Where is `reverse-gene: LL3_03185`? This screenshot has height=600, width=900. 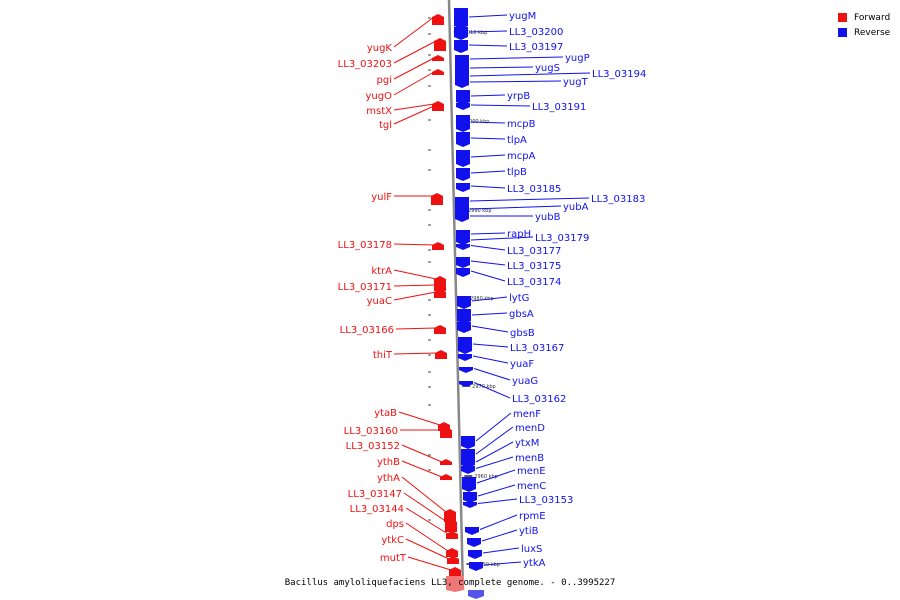
reverse-gene: LL3_03185 is located at coordinates (508, 189).